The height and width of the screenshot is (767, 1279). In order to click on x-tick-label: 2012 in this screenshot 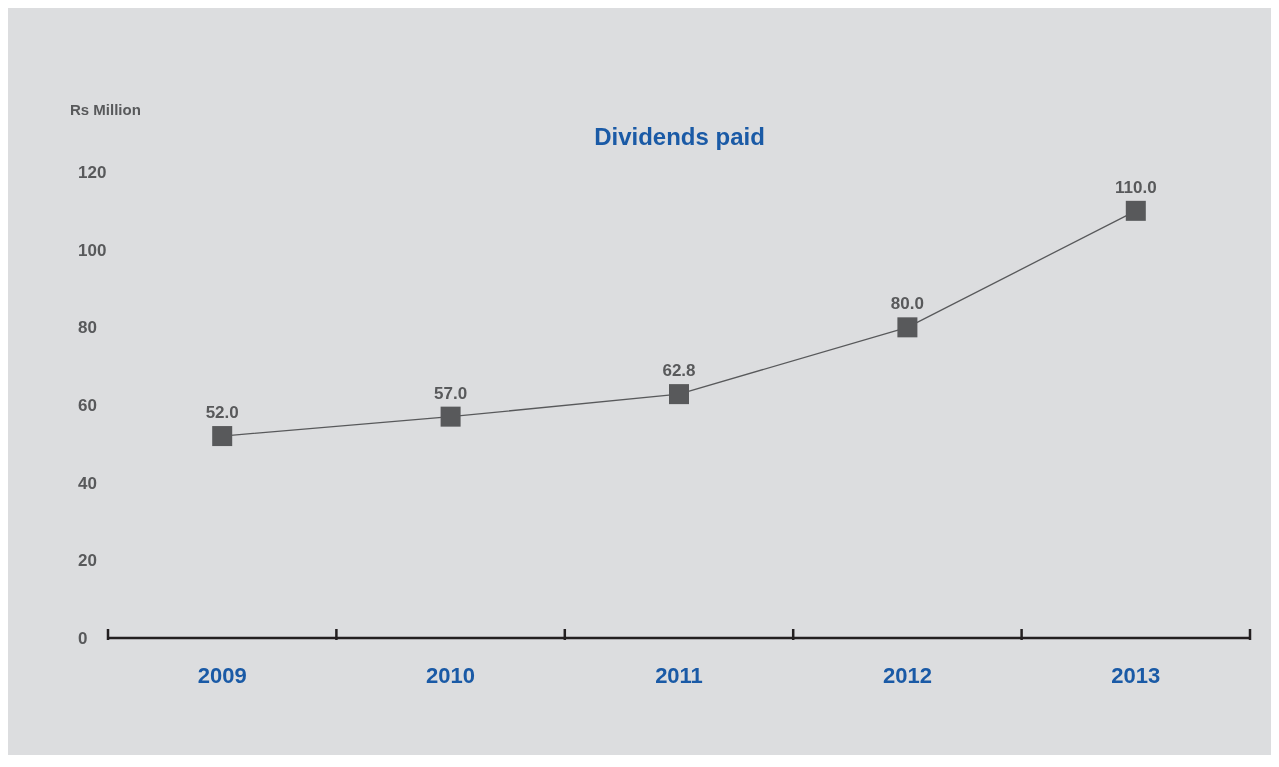, I will do `click(907, 675)`.